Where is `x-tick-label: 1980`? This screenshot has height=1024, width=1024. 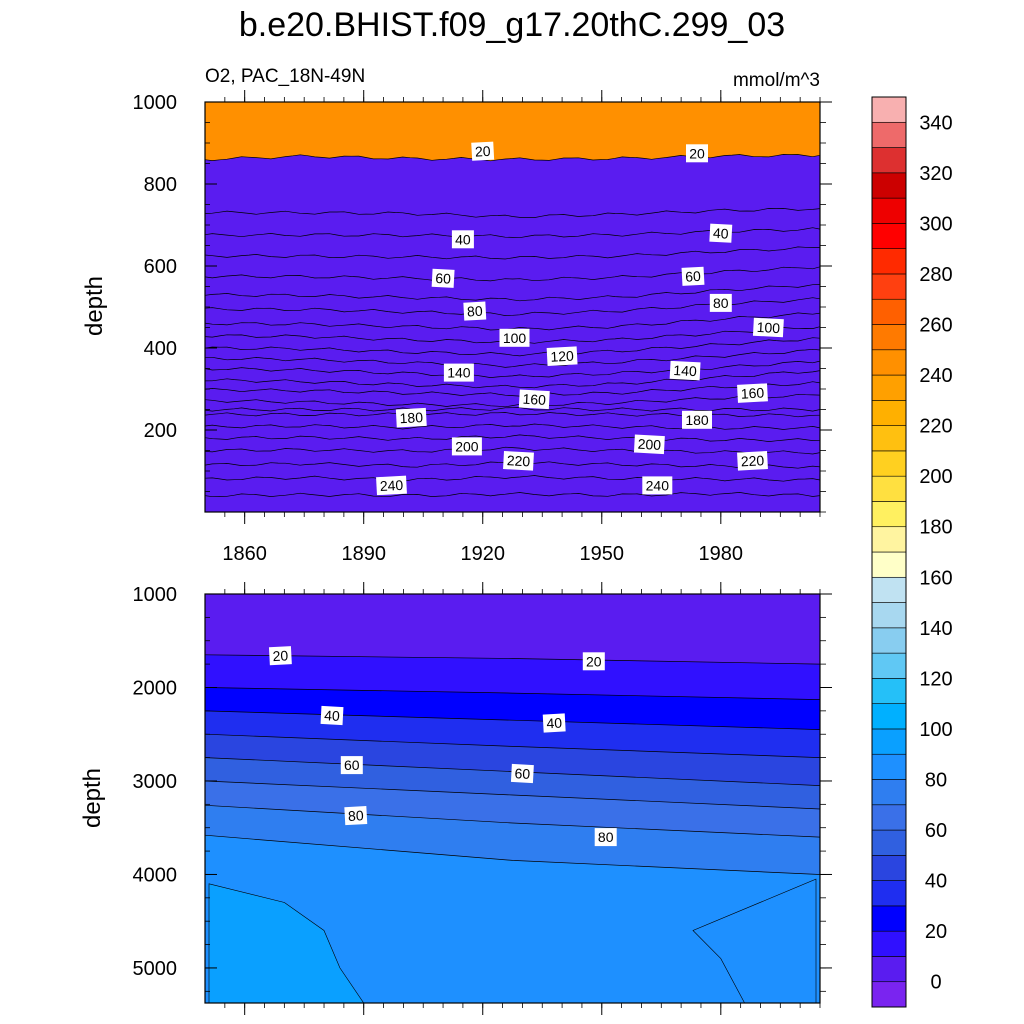 x-tick-label: 1980 is located at coordinates (721, 554).